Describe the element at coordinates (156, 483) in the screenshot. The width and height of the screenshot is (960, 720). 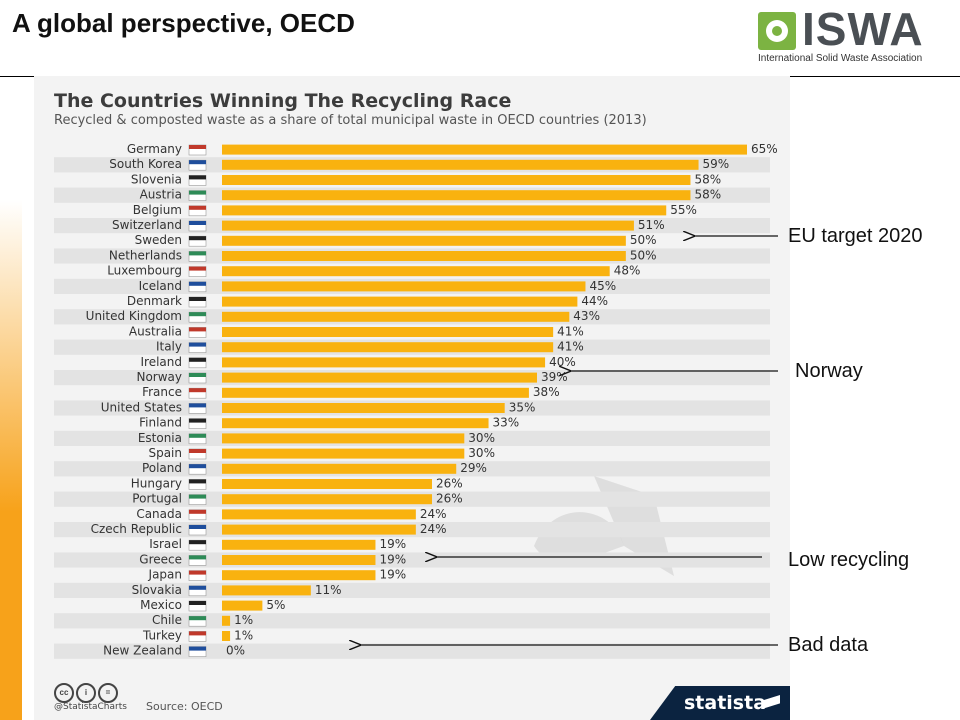
I see `category-label: Hungary` at that location.